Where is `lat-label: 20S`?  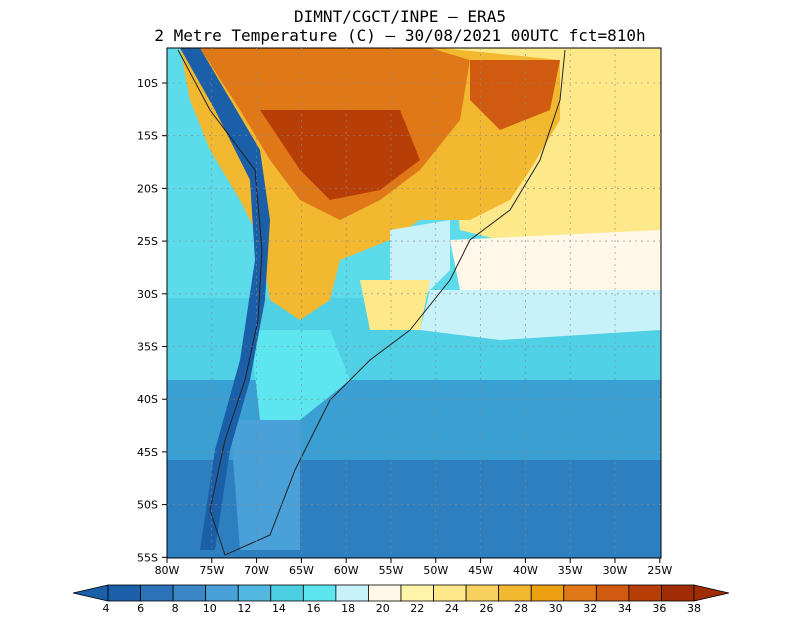
lat-label: 20S is located at coordinates (147, 188).